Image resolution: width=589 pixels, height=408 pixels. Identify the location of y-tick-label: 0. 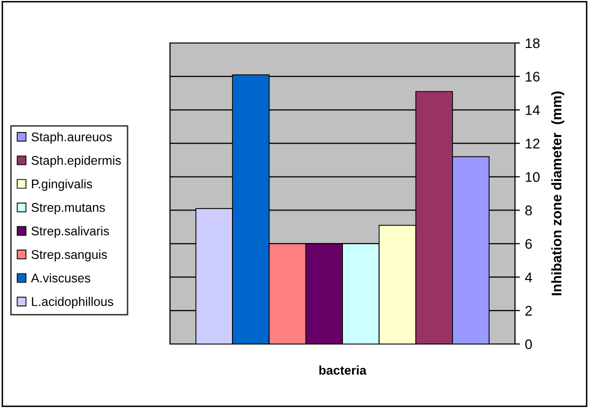
(528, 344).